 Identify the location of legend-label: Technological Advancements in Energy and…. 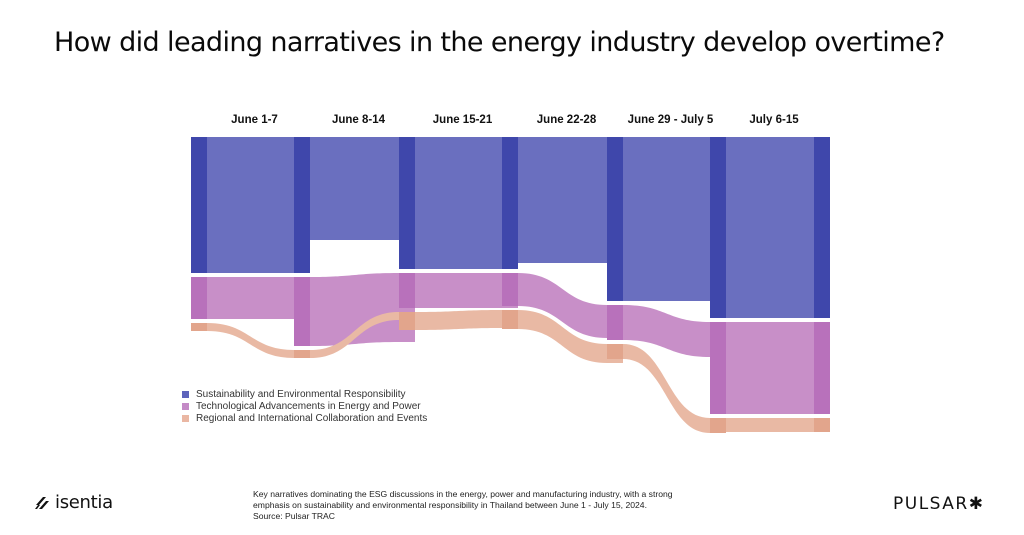
(308, 406).